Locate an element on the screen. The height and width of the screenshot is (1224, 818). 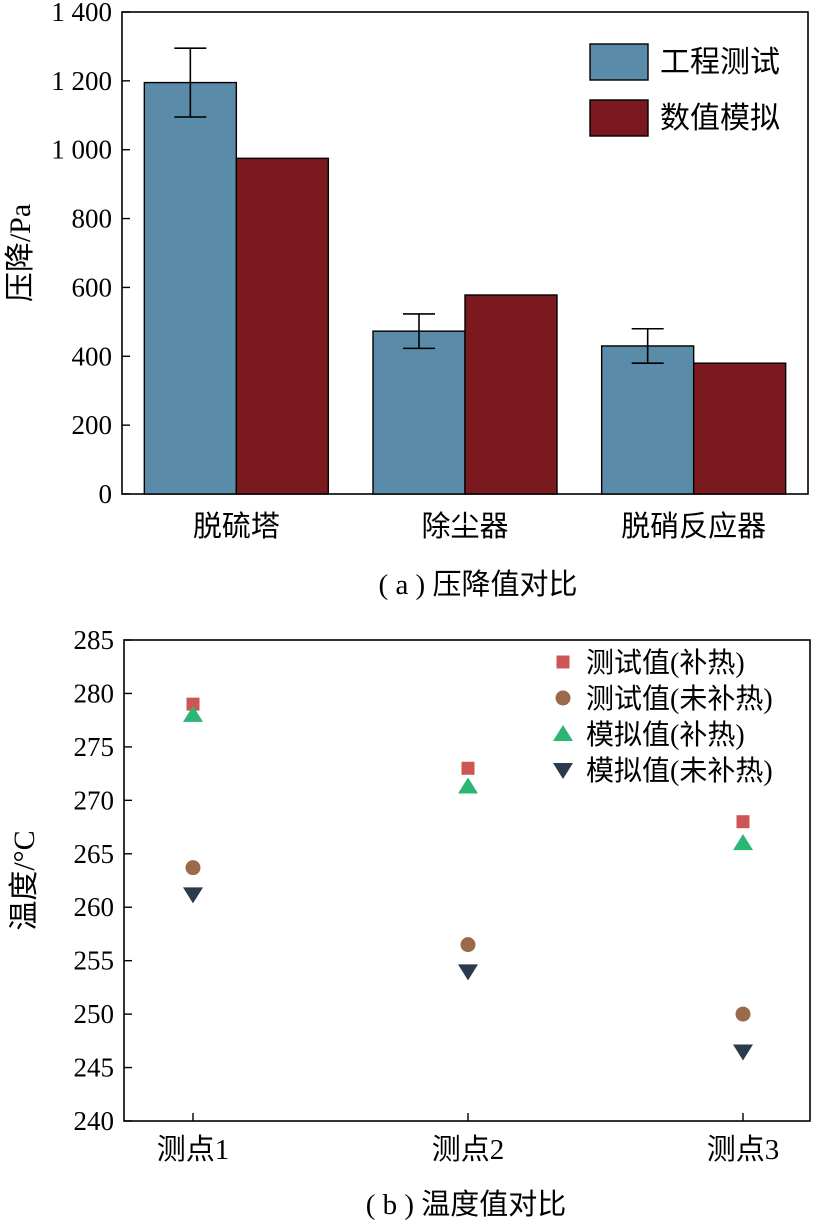
y-tick-label: 275 is located at coordinates (94, 747).